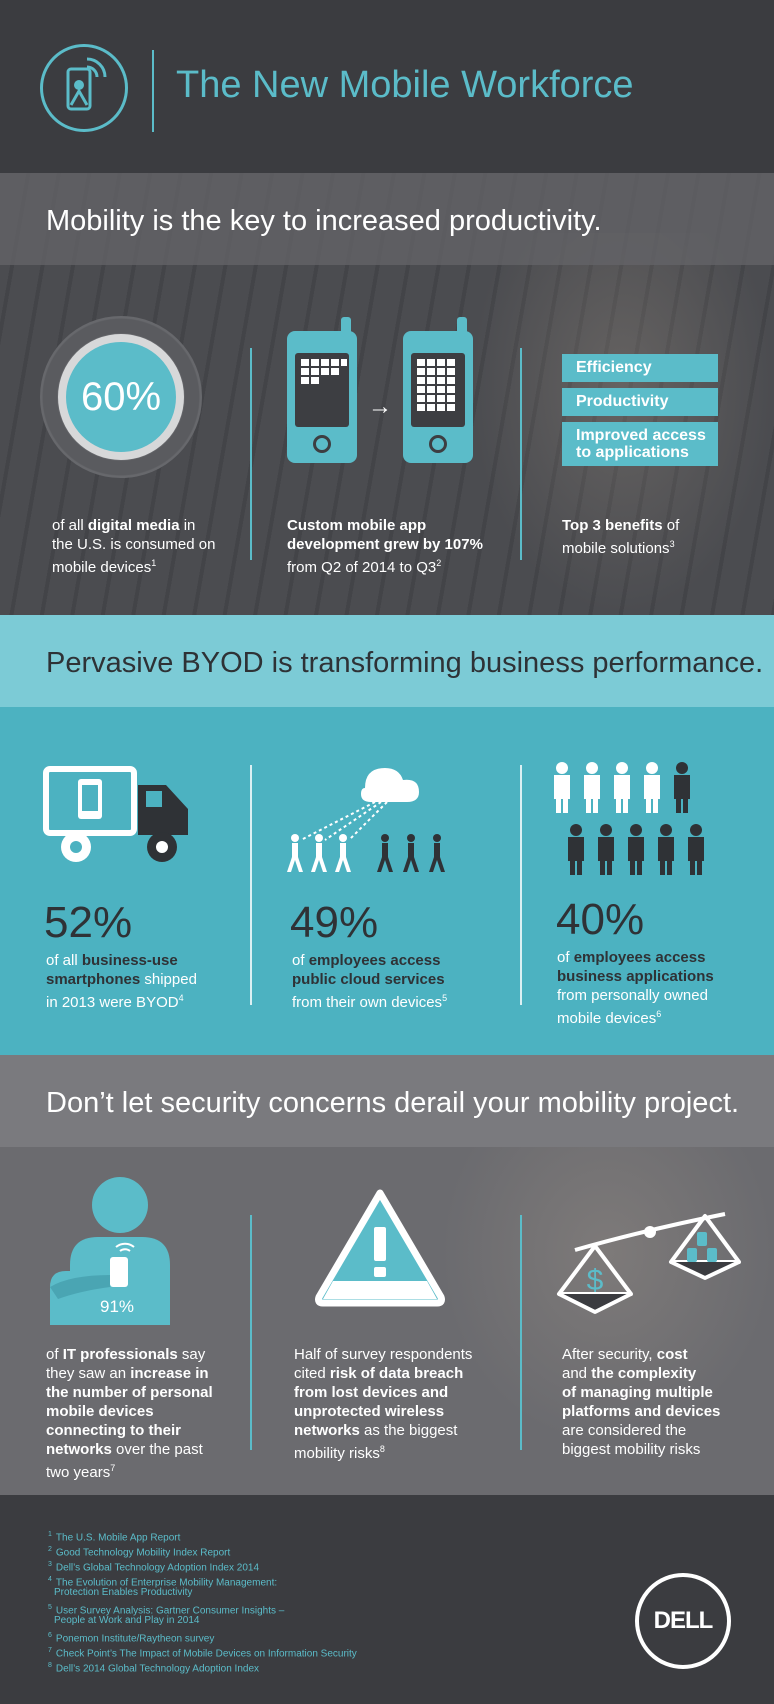 Image resolution: width=774 pixels, height=1704 pixels. I want to click on page-title: The New Mobile Workforce, so click(405, 85).